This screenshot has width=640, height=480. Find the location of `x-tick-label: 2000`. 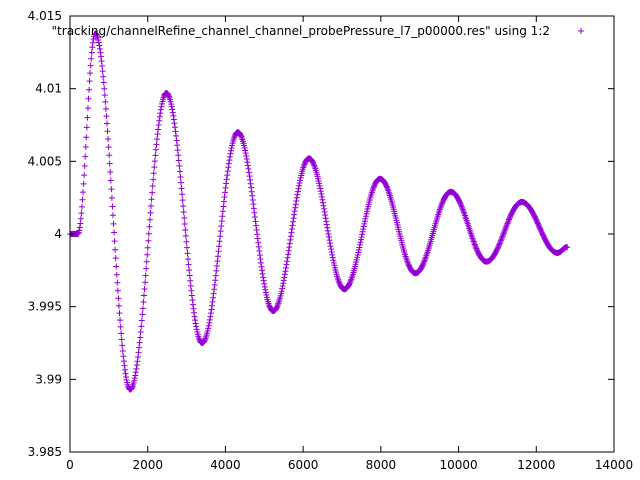

x-tick-label: 2000 is located at coordinates (147, 465).